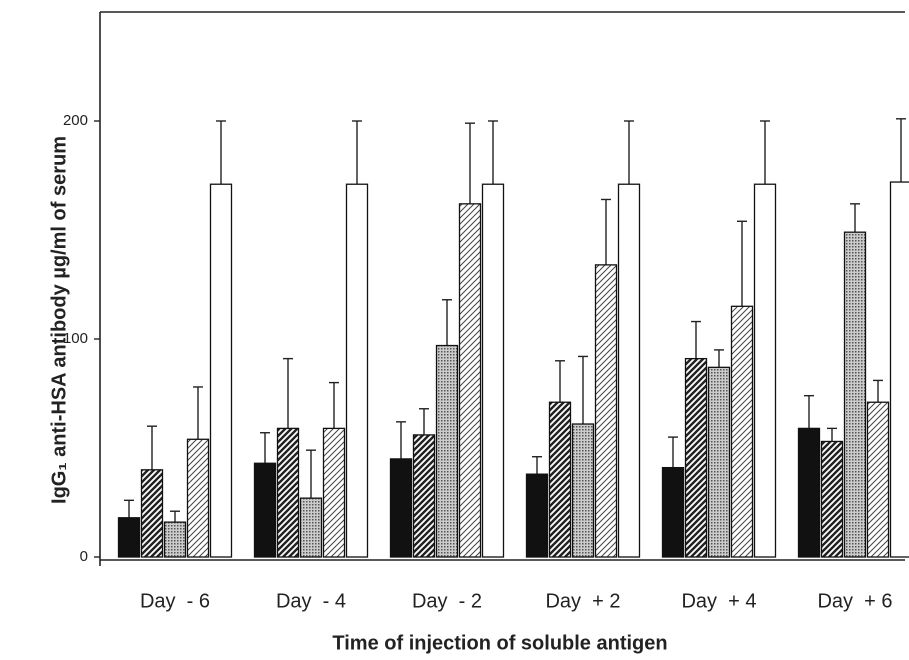  What do you see at coordinates (75, 120) in the screenshot?
I see `y-tick-label: 200` at bounding box center [75, 120].